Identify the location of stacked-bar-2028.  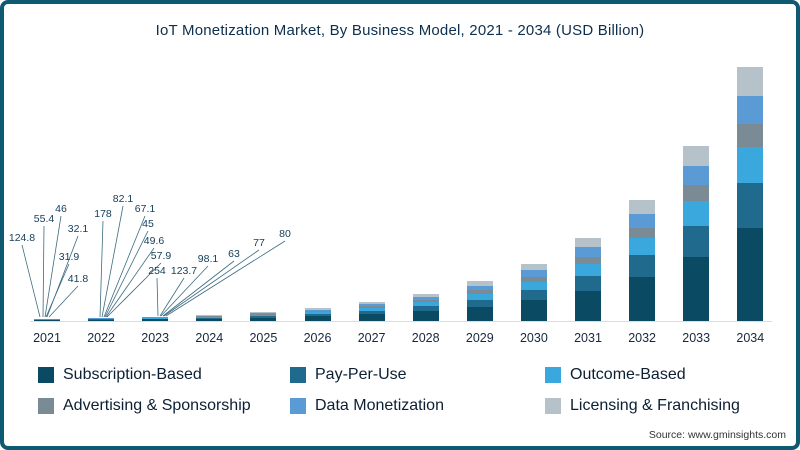
(425, 307).